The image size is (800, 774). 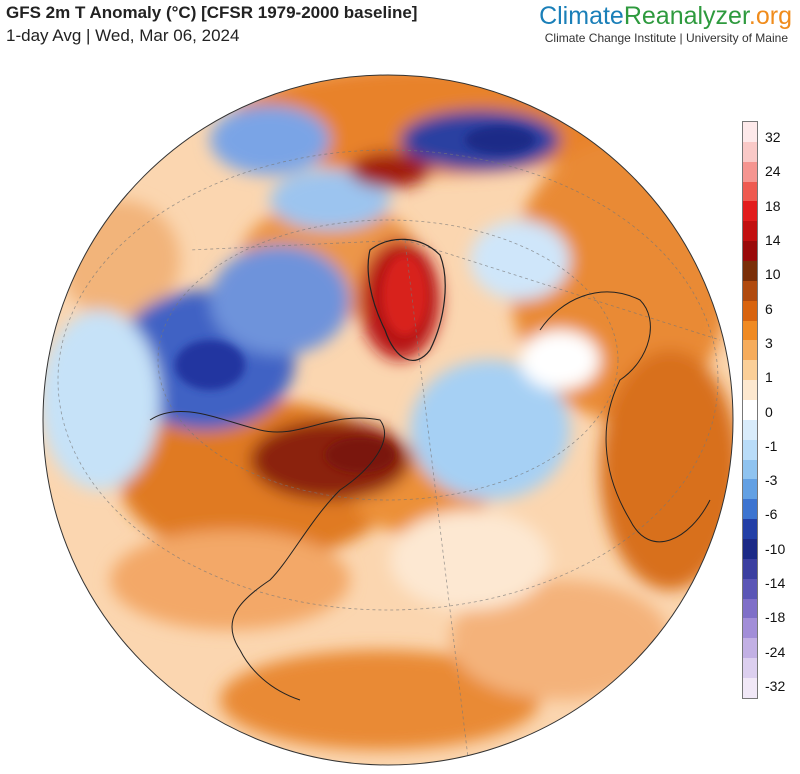 What do you see at coordinates (123, 35) in the screenshot?
I see `chart-subtitle: 1-day Avg | Wed, Mar 06, 2024` at bounding box center [123, 35].